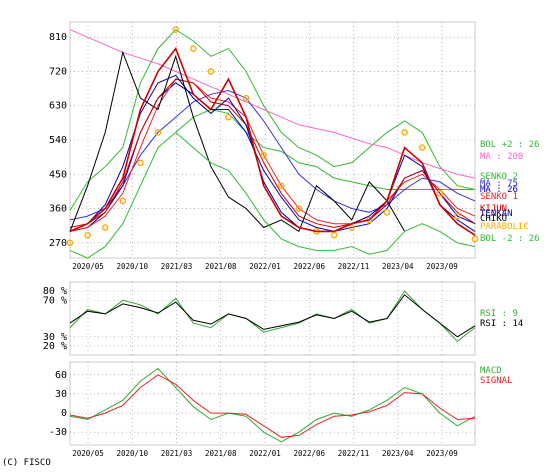 The height and width of the screenshot is (474, 554). I want to click on y-tick-label: -30, so click(58, 432).